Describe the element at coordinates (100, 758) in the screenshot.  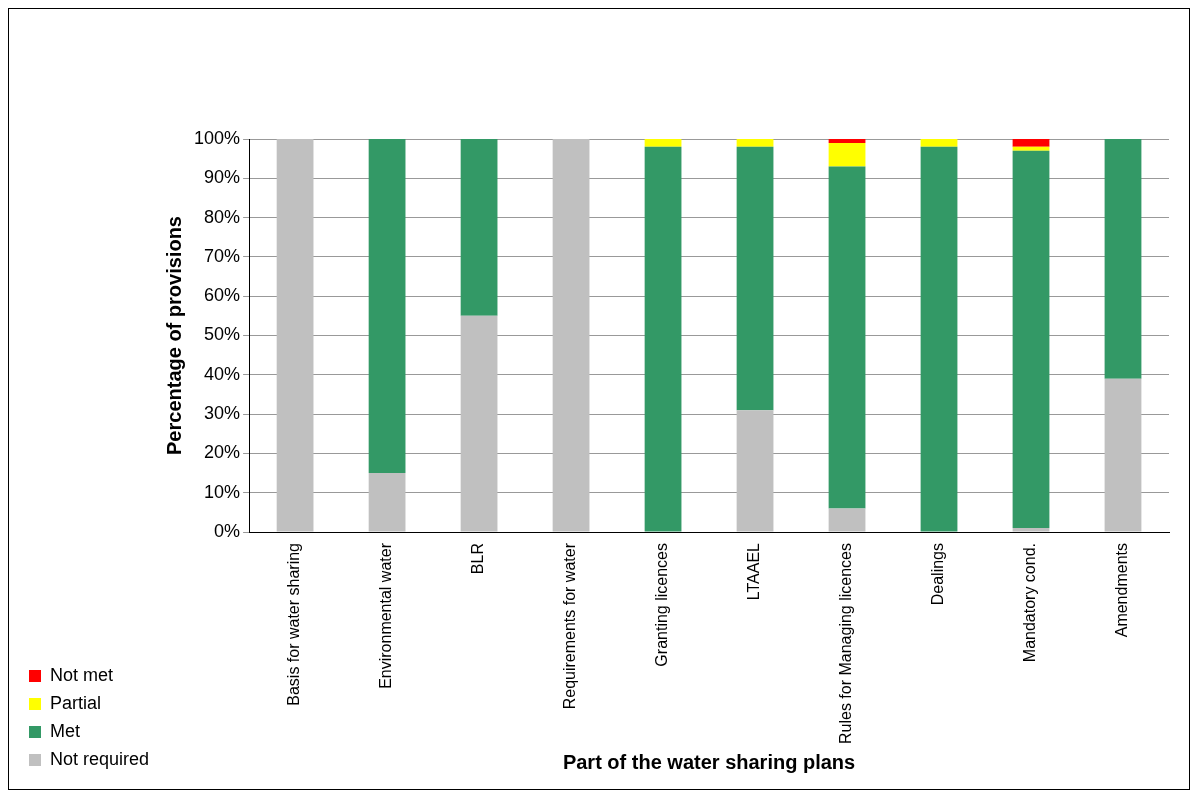
I see `legend-label: Not required` at that location.